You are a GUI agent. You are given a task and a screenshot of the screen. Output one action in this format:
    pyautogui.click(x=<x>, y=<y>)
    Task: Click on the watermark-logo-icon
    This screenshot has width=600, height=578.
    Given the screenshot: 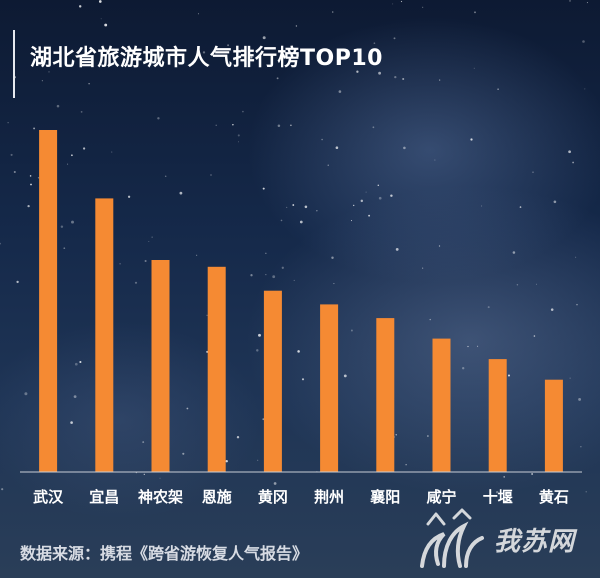 What is the action you would take?
    pyautogui.click(x=452, y=538)
    